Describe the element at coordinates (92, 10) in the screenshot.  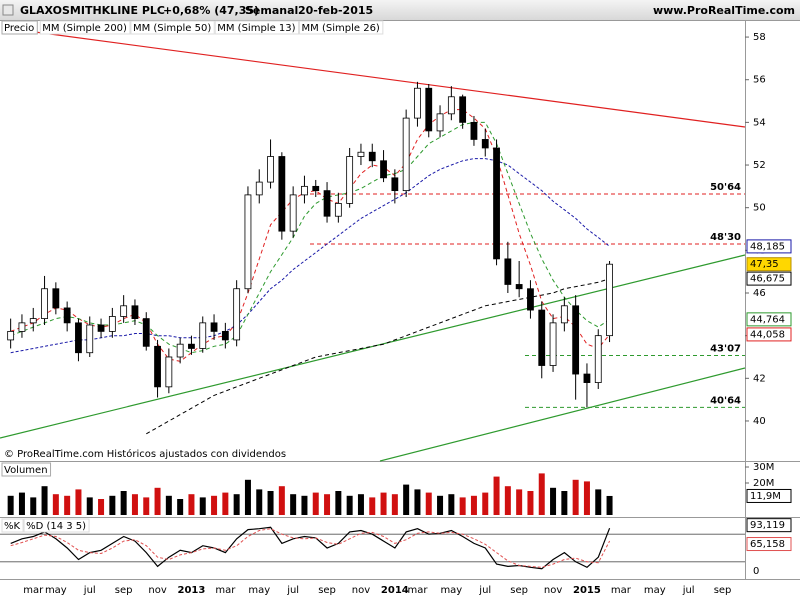
I see `instrument-title: GLAXOSMITHKLINE PLC` at that location.